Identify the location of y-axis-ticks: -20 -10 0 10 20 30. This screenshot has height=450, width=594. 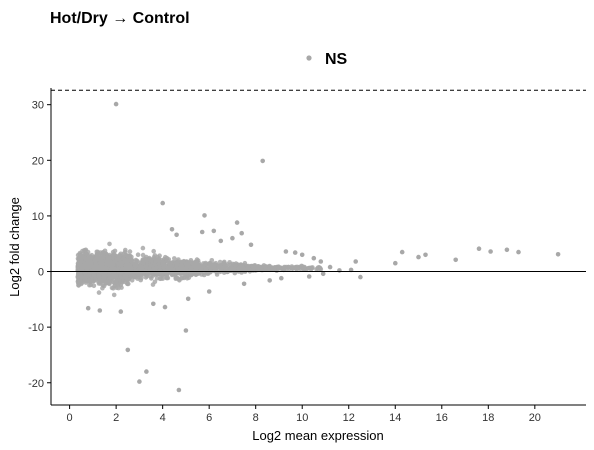
(39, 245).